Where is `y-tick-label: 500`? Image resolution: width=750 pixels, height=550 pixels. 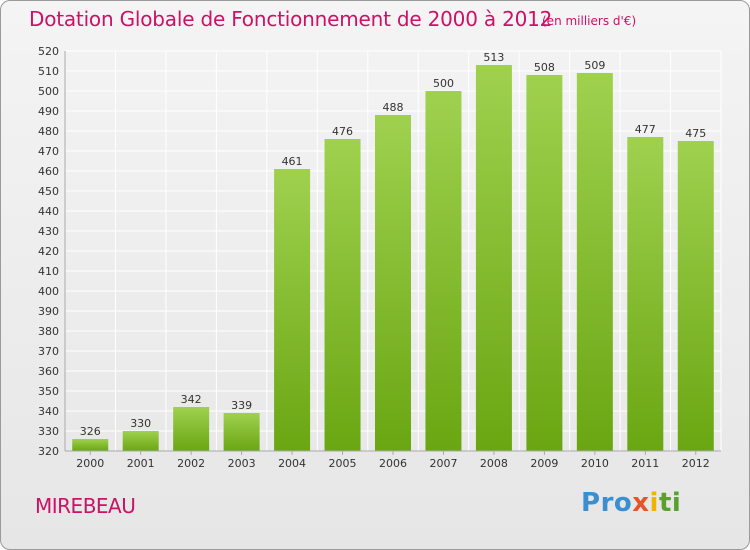
y-tick-label: 500 is located at coordinates (48, 91).